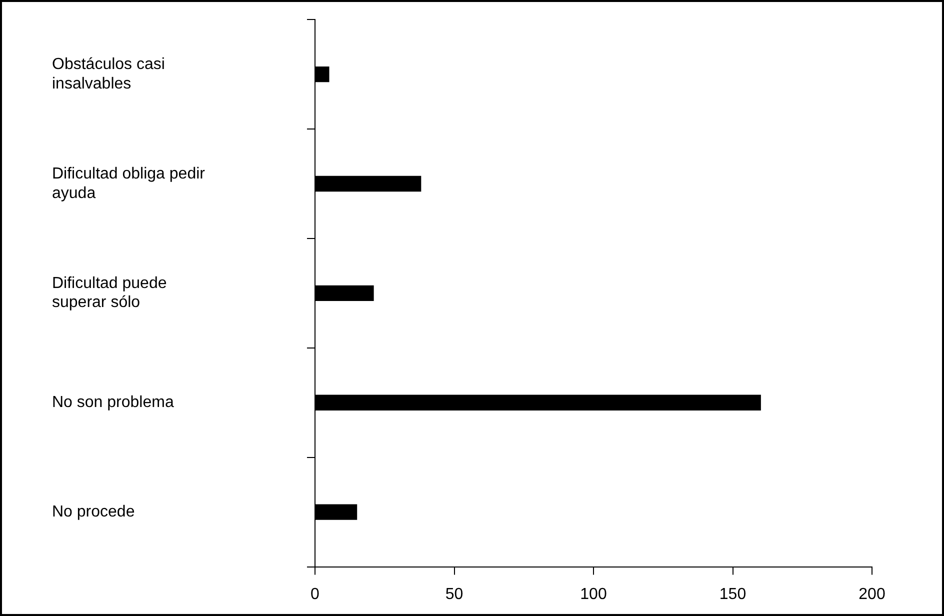  I want to click on y-tick-label: Dificultad puede superar sólo, so click(109, 293).